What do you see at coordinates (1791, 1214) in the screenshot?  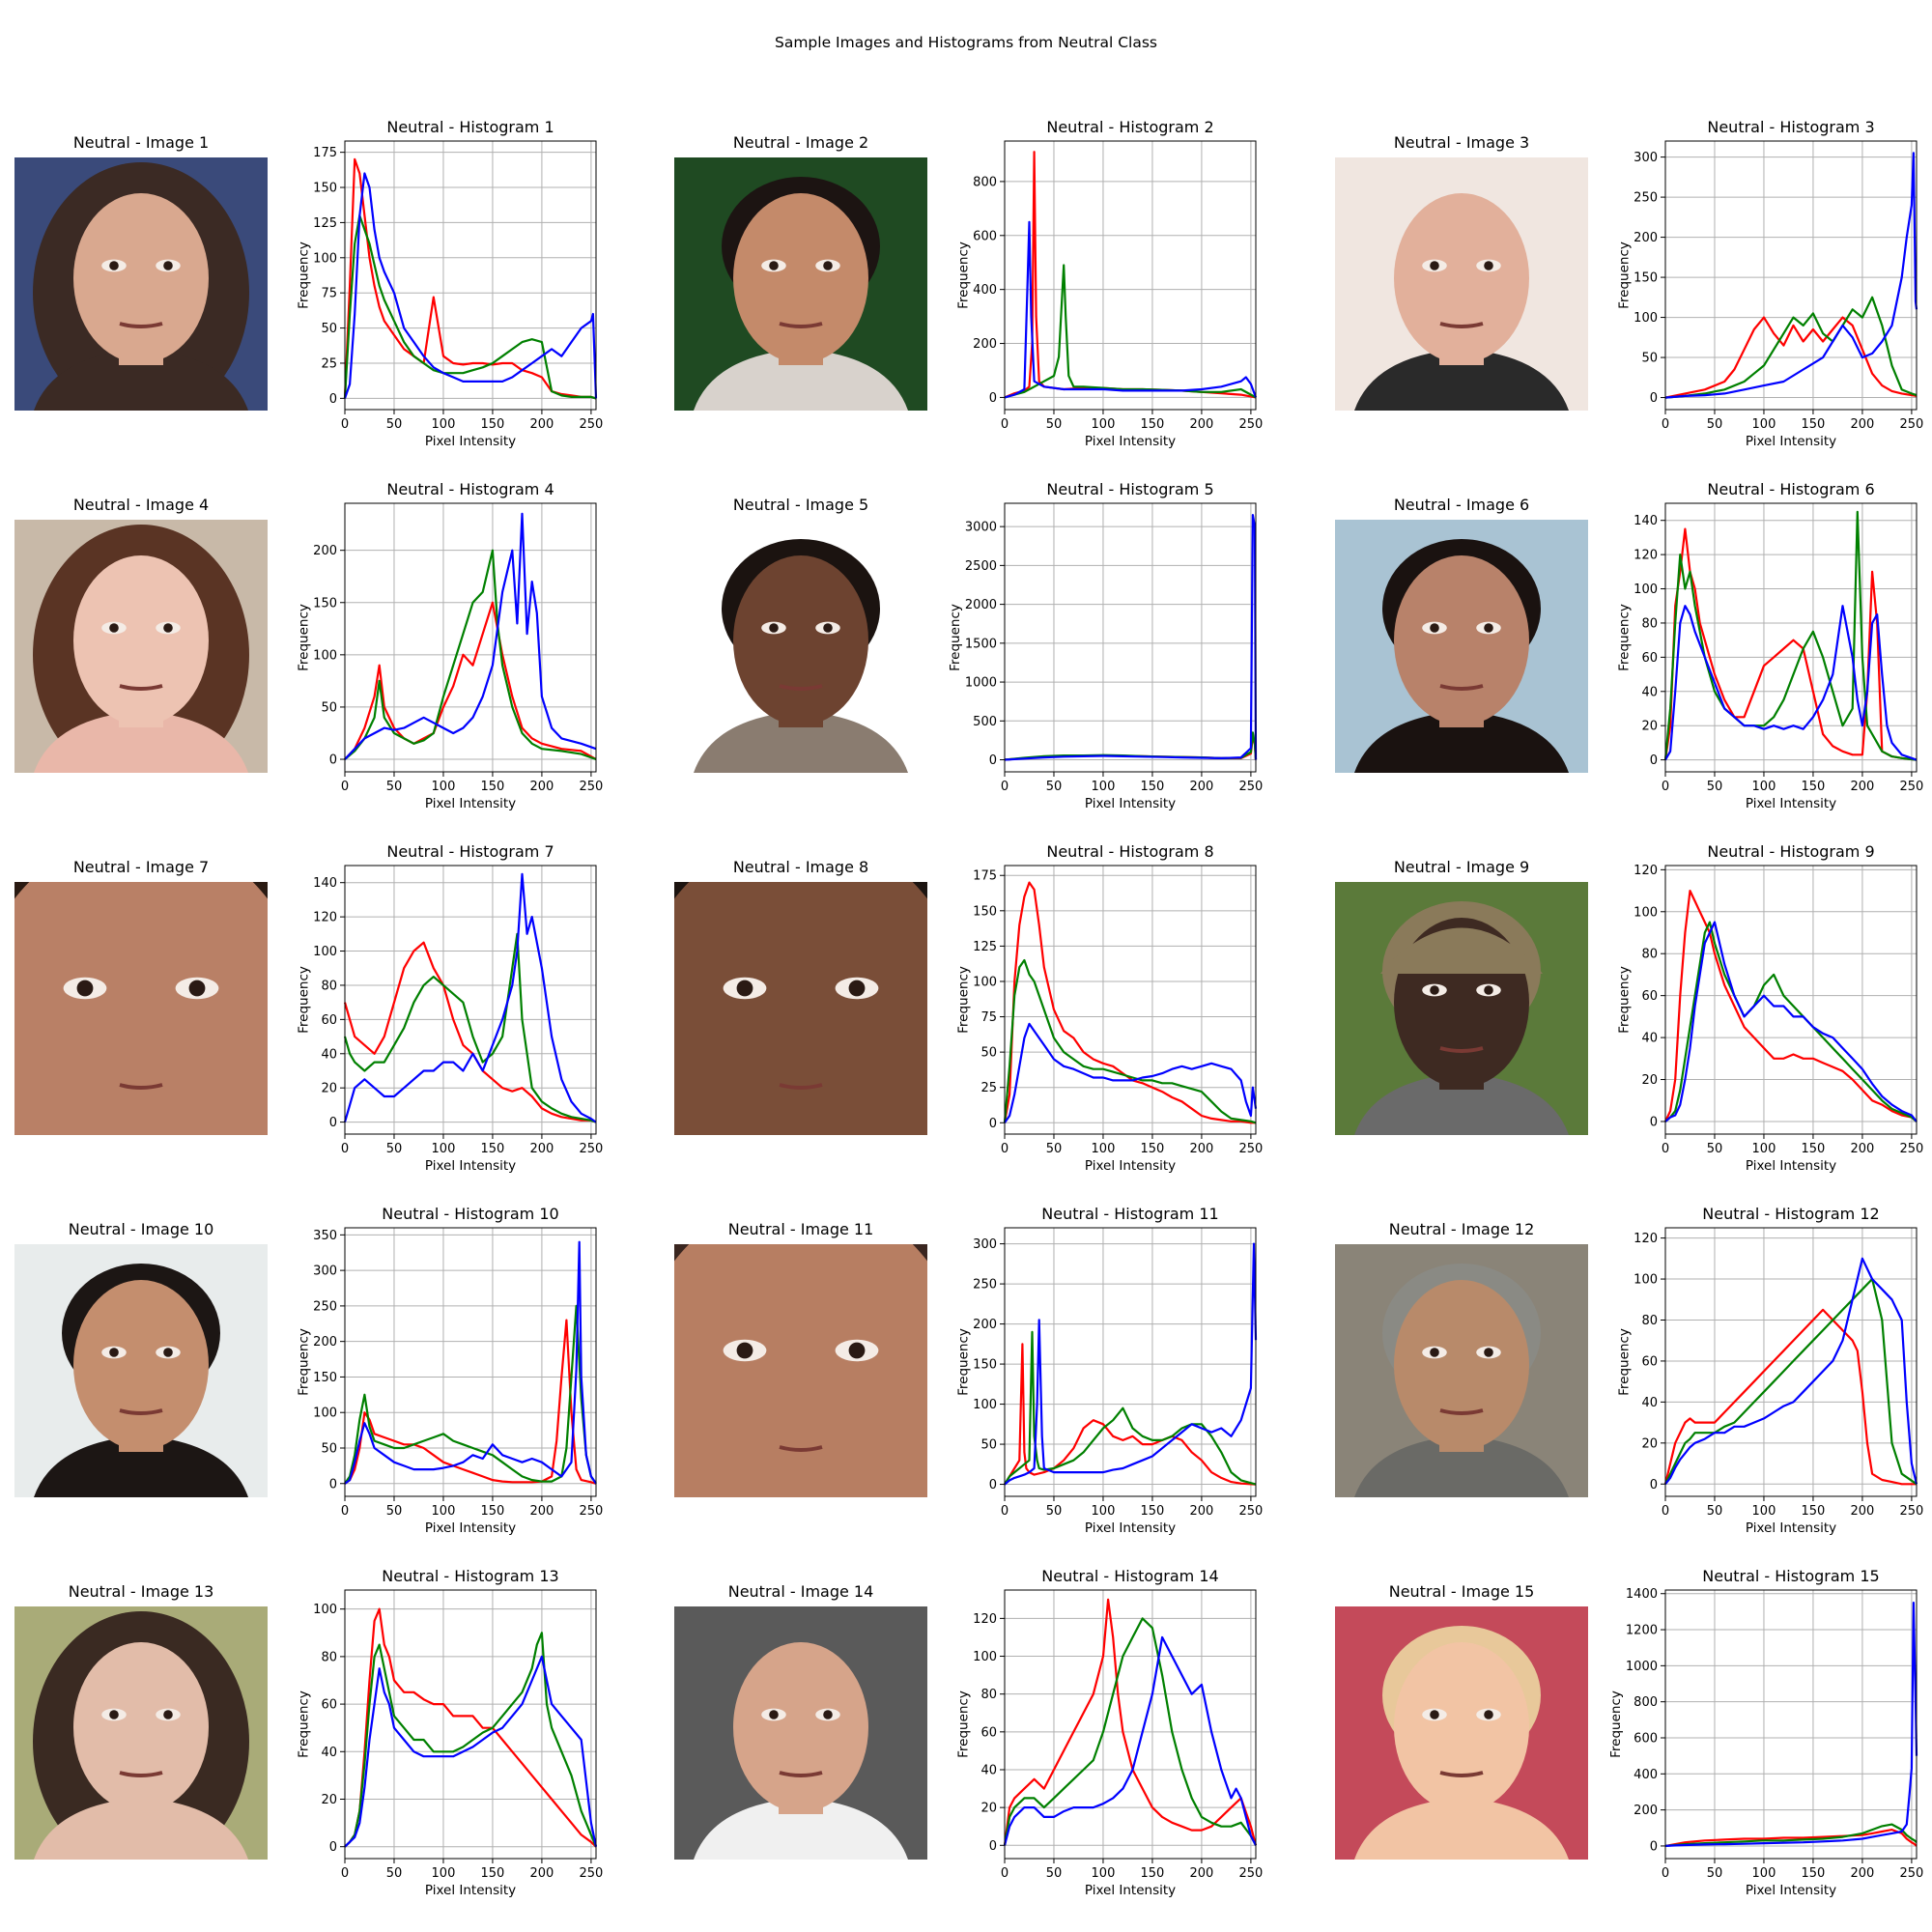 I see `histogram-title: Neutral - Histogram 12` at bounding box center [1791, 1214].